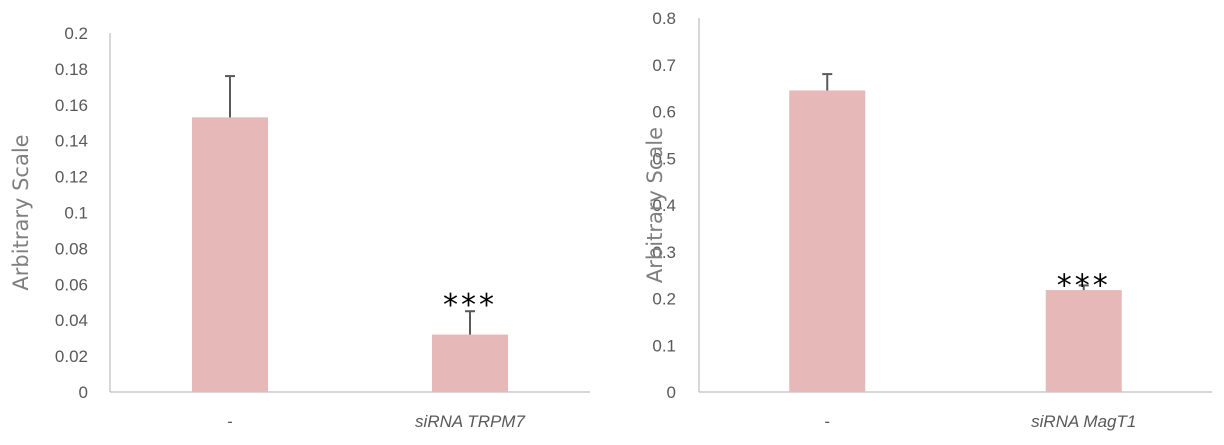 This screenshot has height=445, width=1224. I want to click on y-tick-label: 0.5, so click(664, 158).